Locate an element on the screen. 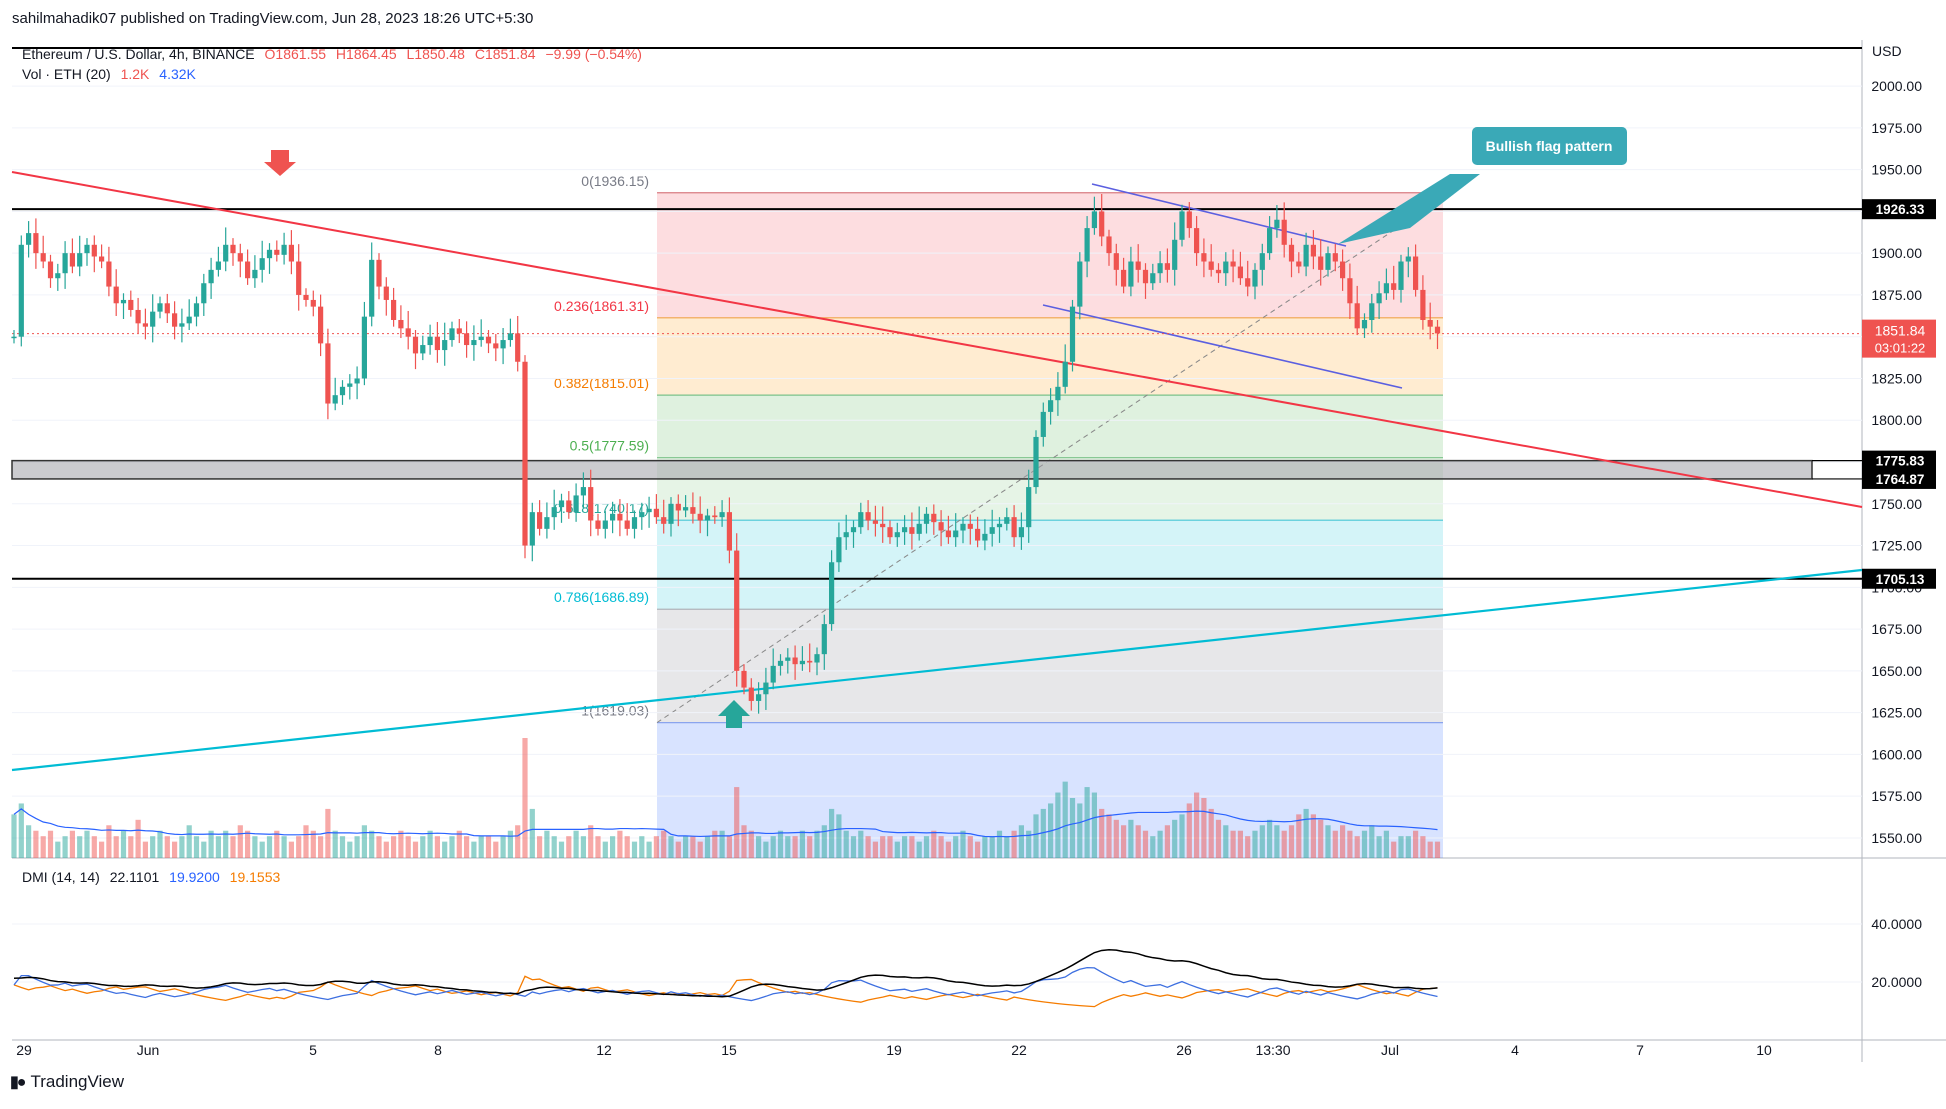 The width and height of the screenshot is (1946, 1109). level-price-badge is located at coordinates (1899, 209).